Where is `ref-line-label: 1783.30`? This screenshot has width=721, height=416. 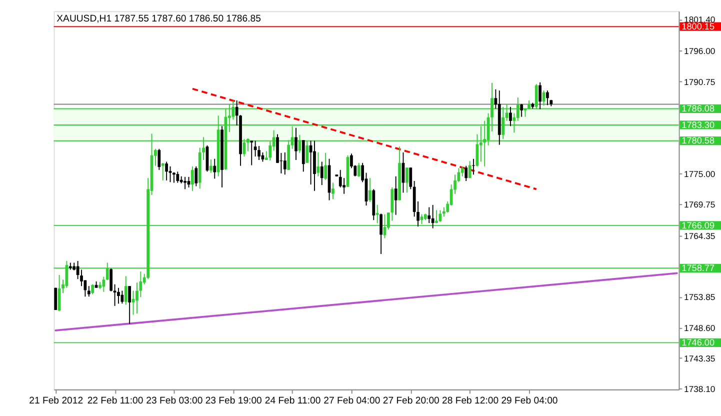 ref-line-label: 1783.30 is located at coordinates (698, 125).